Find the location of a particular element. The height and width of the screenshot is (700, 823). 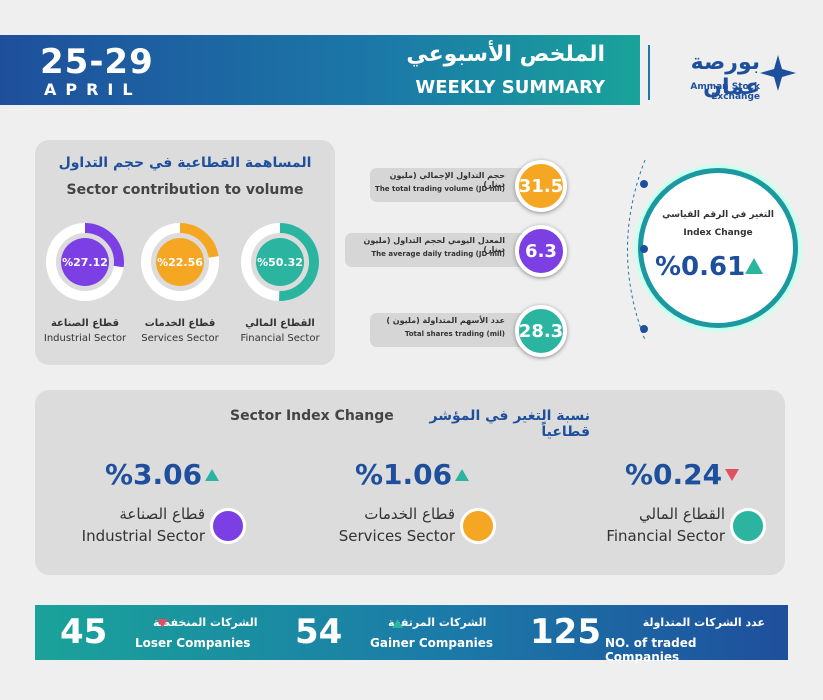

donut-label: %22.56 is located at coordinates (180, 262).